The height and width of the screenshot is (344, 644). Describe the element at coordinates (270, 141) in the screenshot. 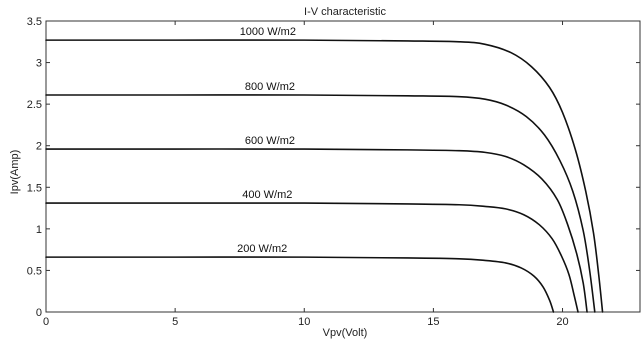

I see `curve-label-3: 600 W/m2` at that location.